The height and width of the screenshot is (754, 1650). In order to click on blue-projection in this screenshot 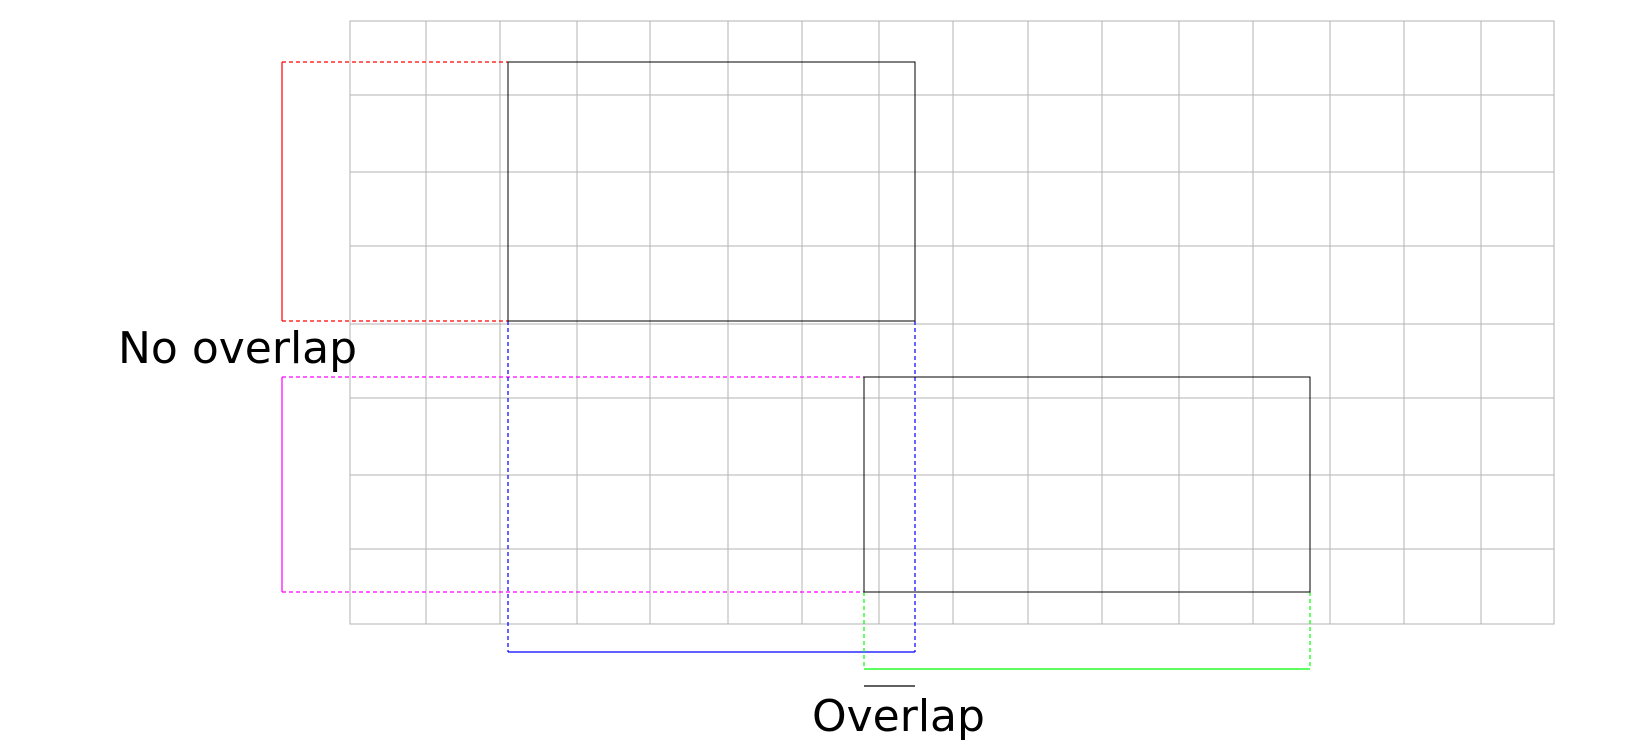, I will do `click(711, 487)`.